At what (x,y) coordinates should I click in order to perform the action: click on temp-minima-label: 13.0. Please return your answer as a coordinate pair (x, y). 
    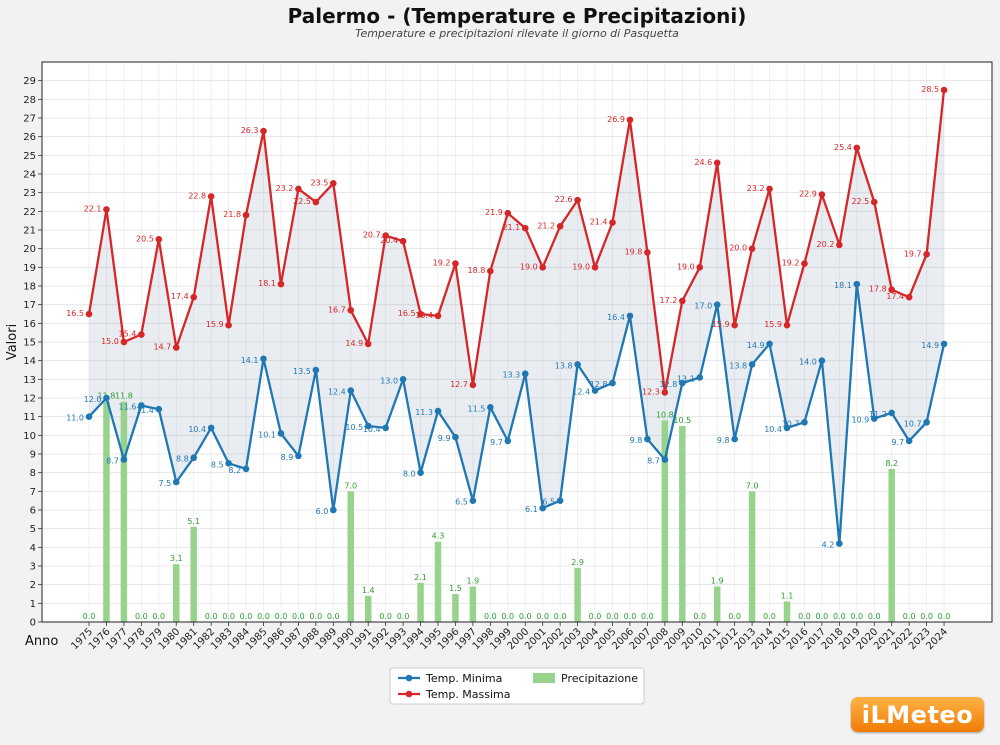
    Looking at the image, I should click on (389, 380).